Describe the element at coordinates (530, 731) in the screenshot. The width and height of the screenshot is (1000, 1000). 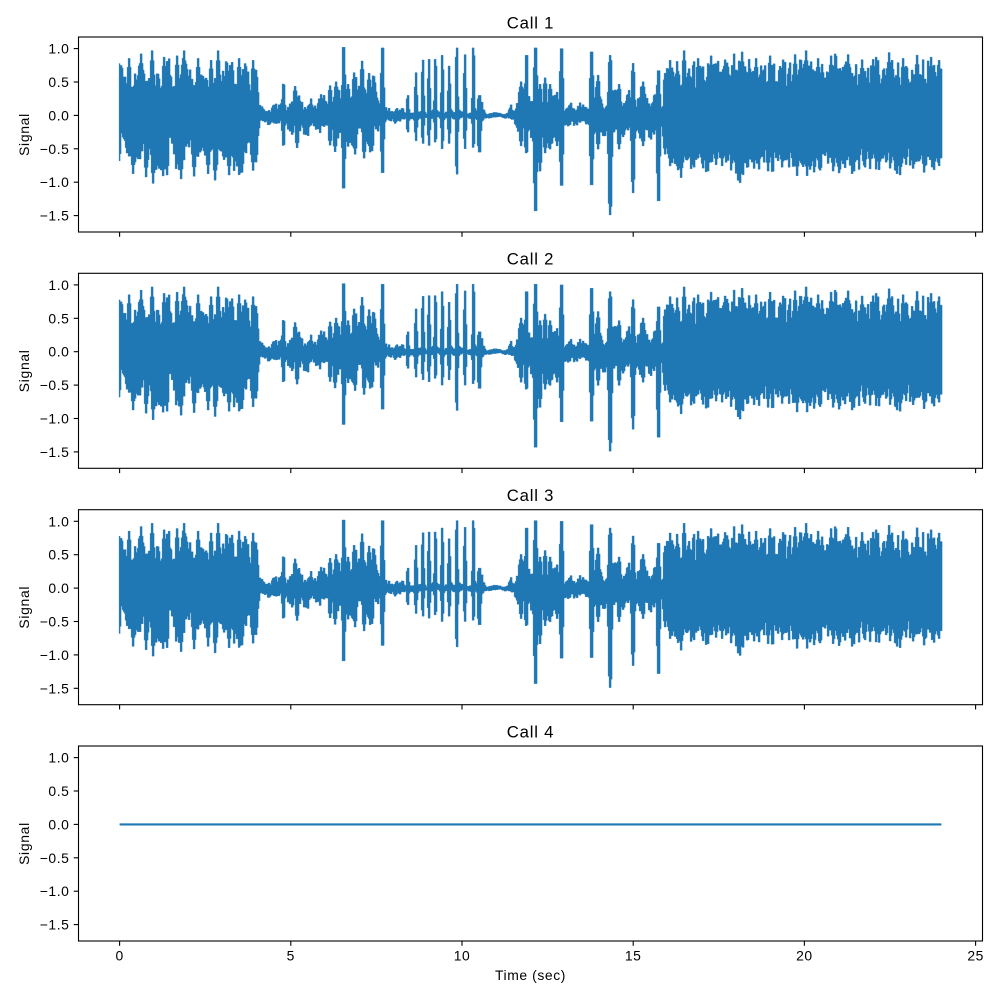
I see `svg-text: Call 4` at that location.